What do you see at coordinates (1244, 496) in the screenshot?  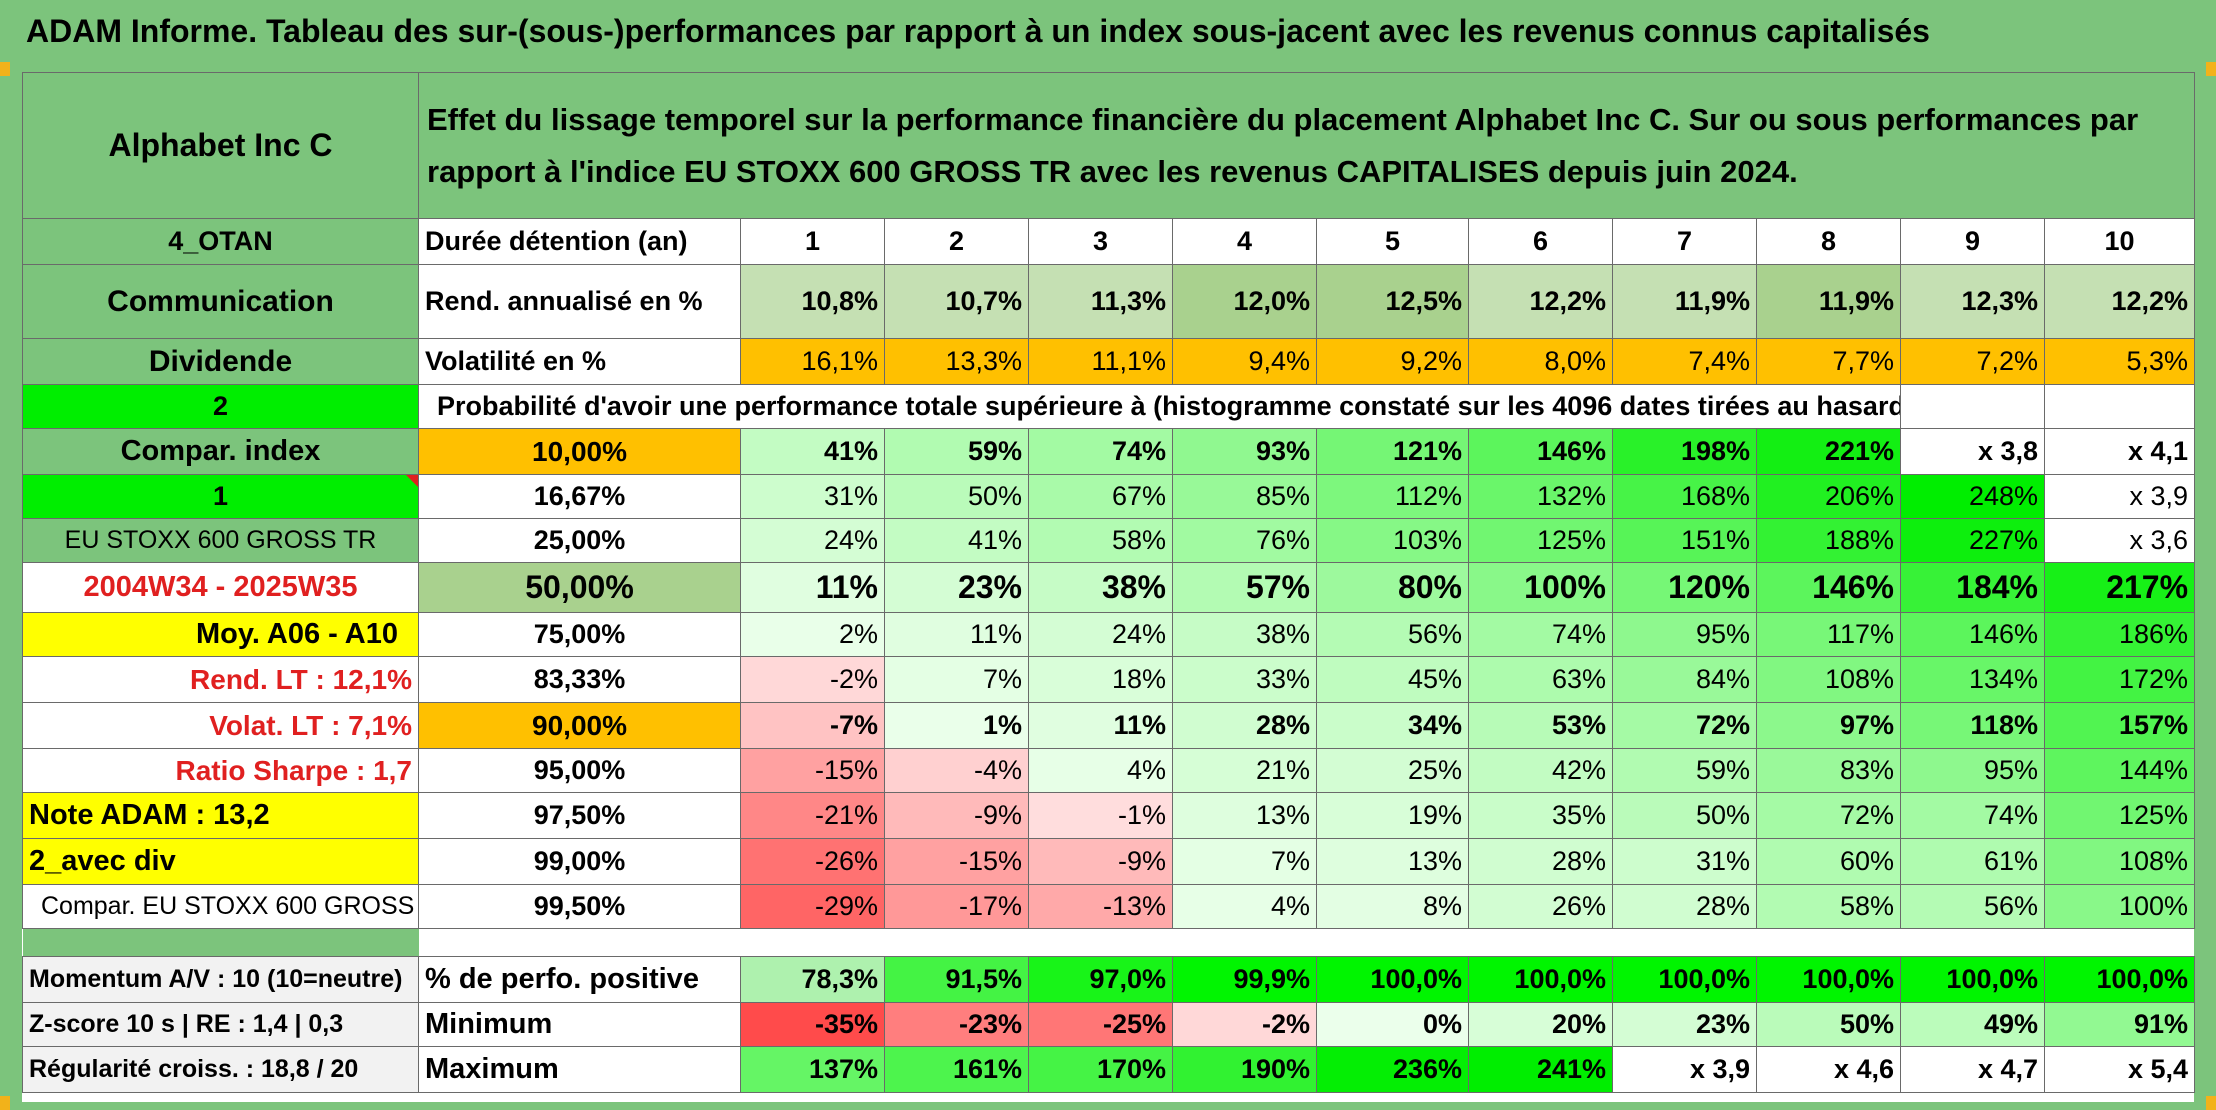 I see `percentile-cell: 85%` at bounding box center [1244, 496].